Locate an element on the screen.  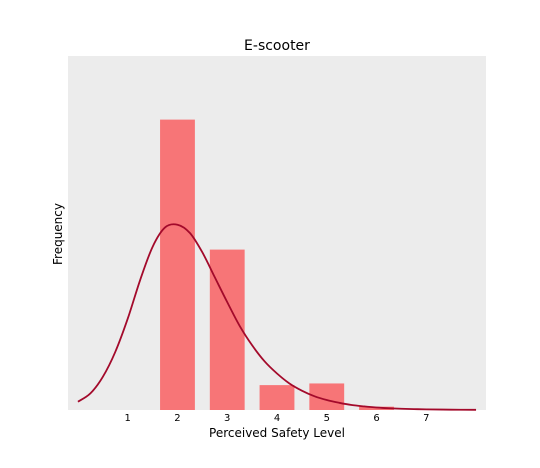
x-tick-label-6: 6 is located at coordinates (376, 418).